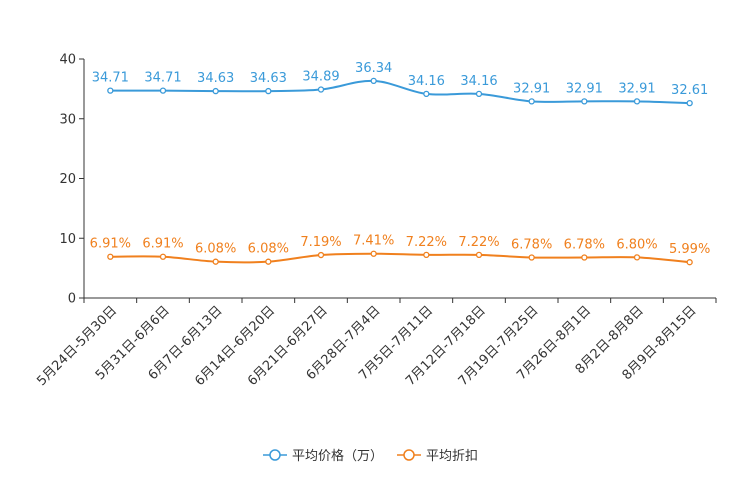  What do you see at coordinates (67, 60) in the screenshot?
I see `y-tick-label: 40` at bounding box center [67, 60].